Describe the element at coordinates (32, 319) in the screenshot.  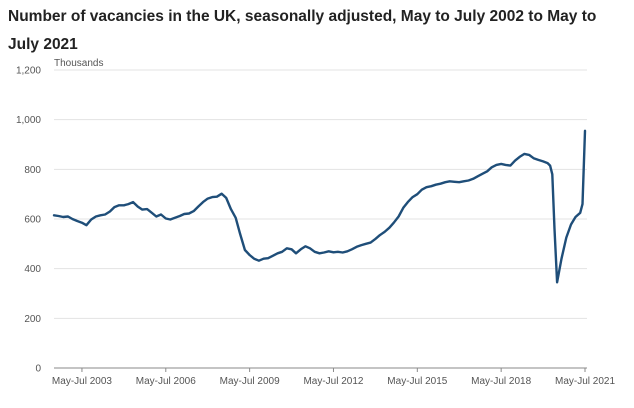
I see `y-tick-label: 200` at that location.